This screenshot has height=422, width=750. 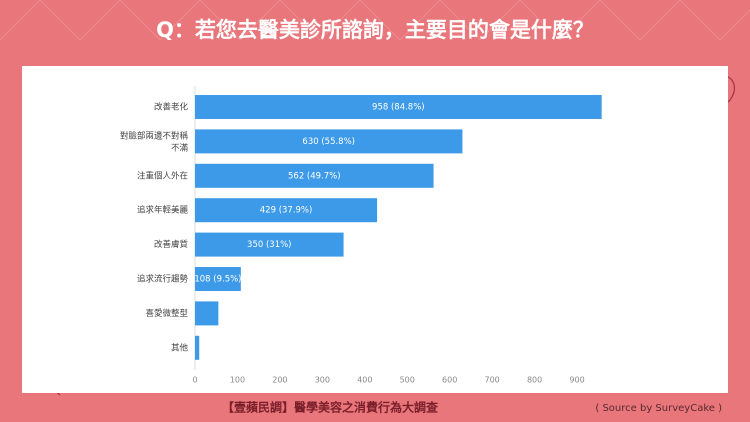 I want to click on x-tick-label: 300, so click(x=322, y=380).